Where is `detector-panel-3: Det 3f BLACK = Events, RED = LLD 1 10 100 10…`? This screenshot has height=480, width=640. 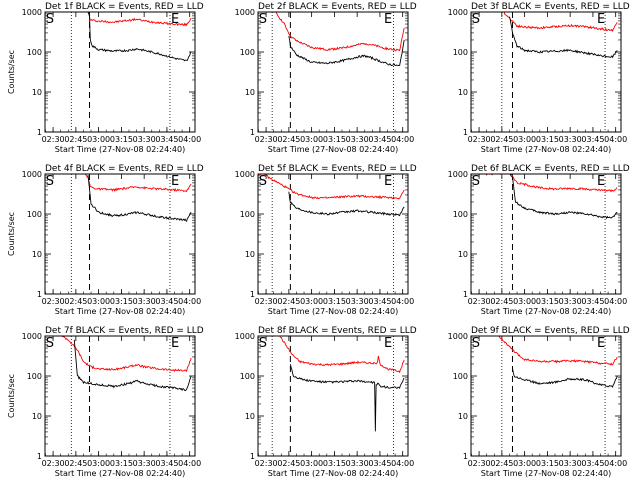 detector-panel-3: Det 3f BLACK = Events, RED = LLD 1 10 100 10… is located at coordinates (539, 78).